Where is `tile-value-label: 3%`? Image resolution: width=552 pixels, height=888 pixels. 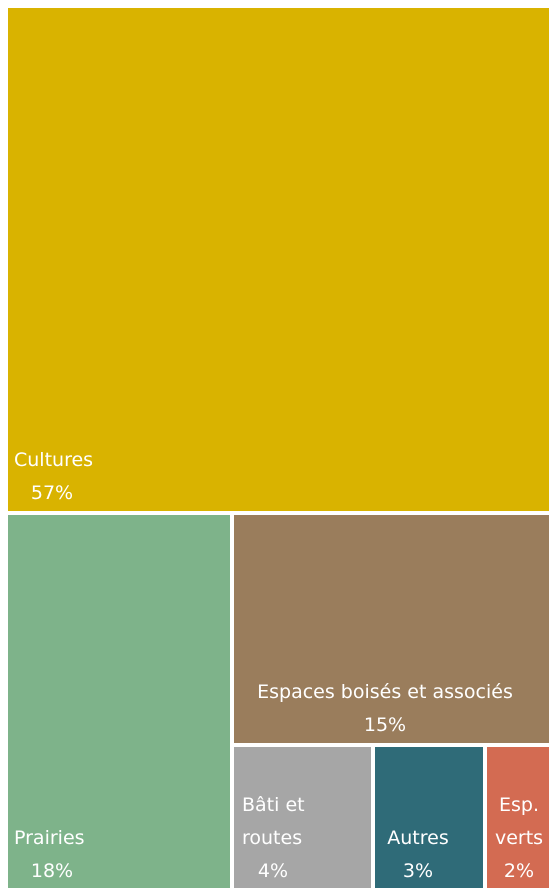 tile-value-label: 3% is located at coordinates (418, 871).